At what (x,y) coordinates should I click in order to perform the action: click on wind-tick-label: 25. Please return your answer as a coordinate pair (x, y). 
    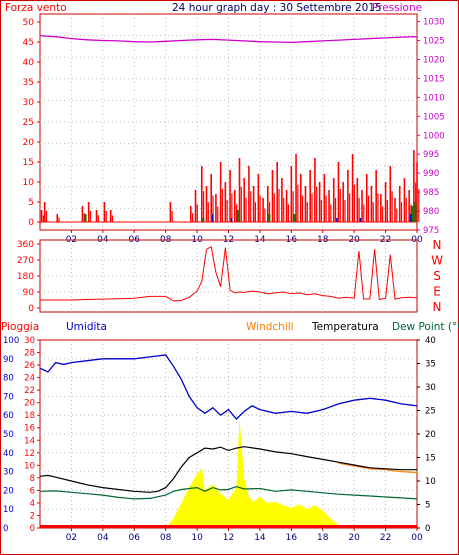
    Looking at the image, I should click on (28, 123).